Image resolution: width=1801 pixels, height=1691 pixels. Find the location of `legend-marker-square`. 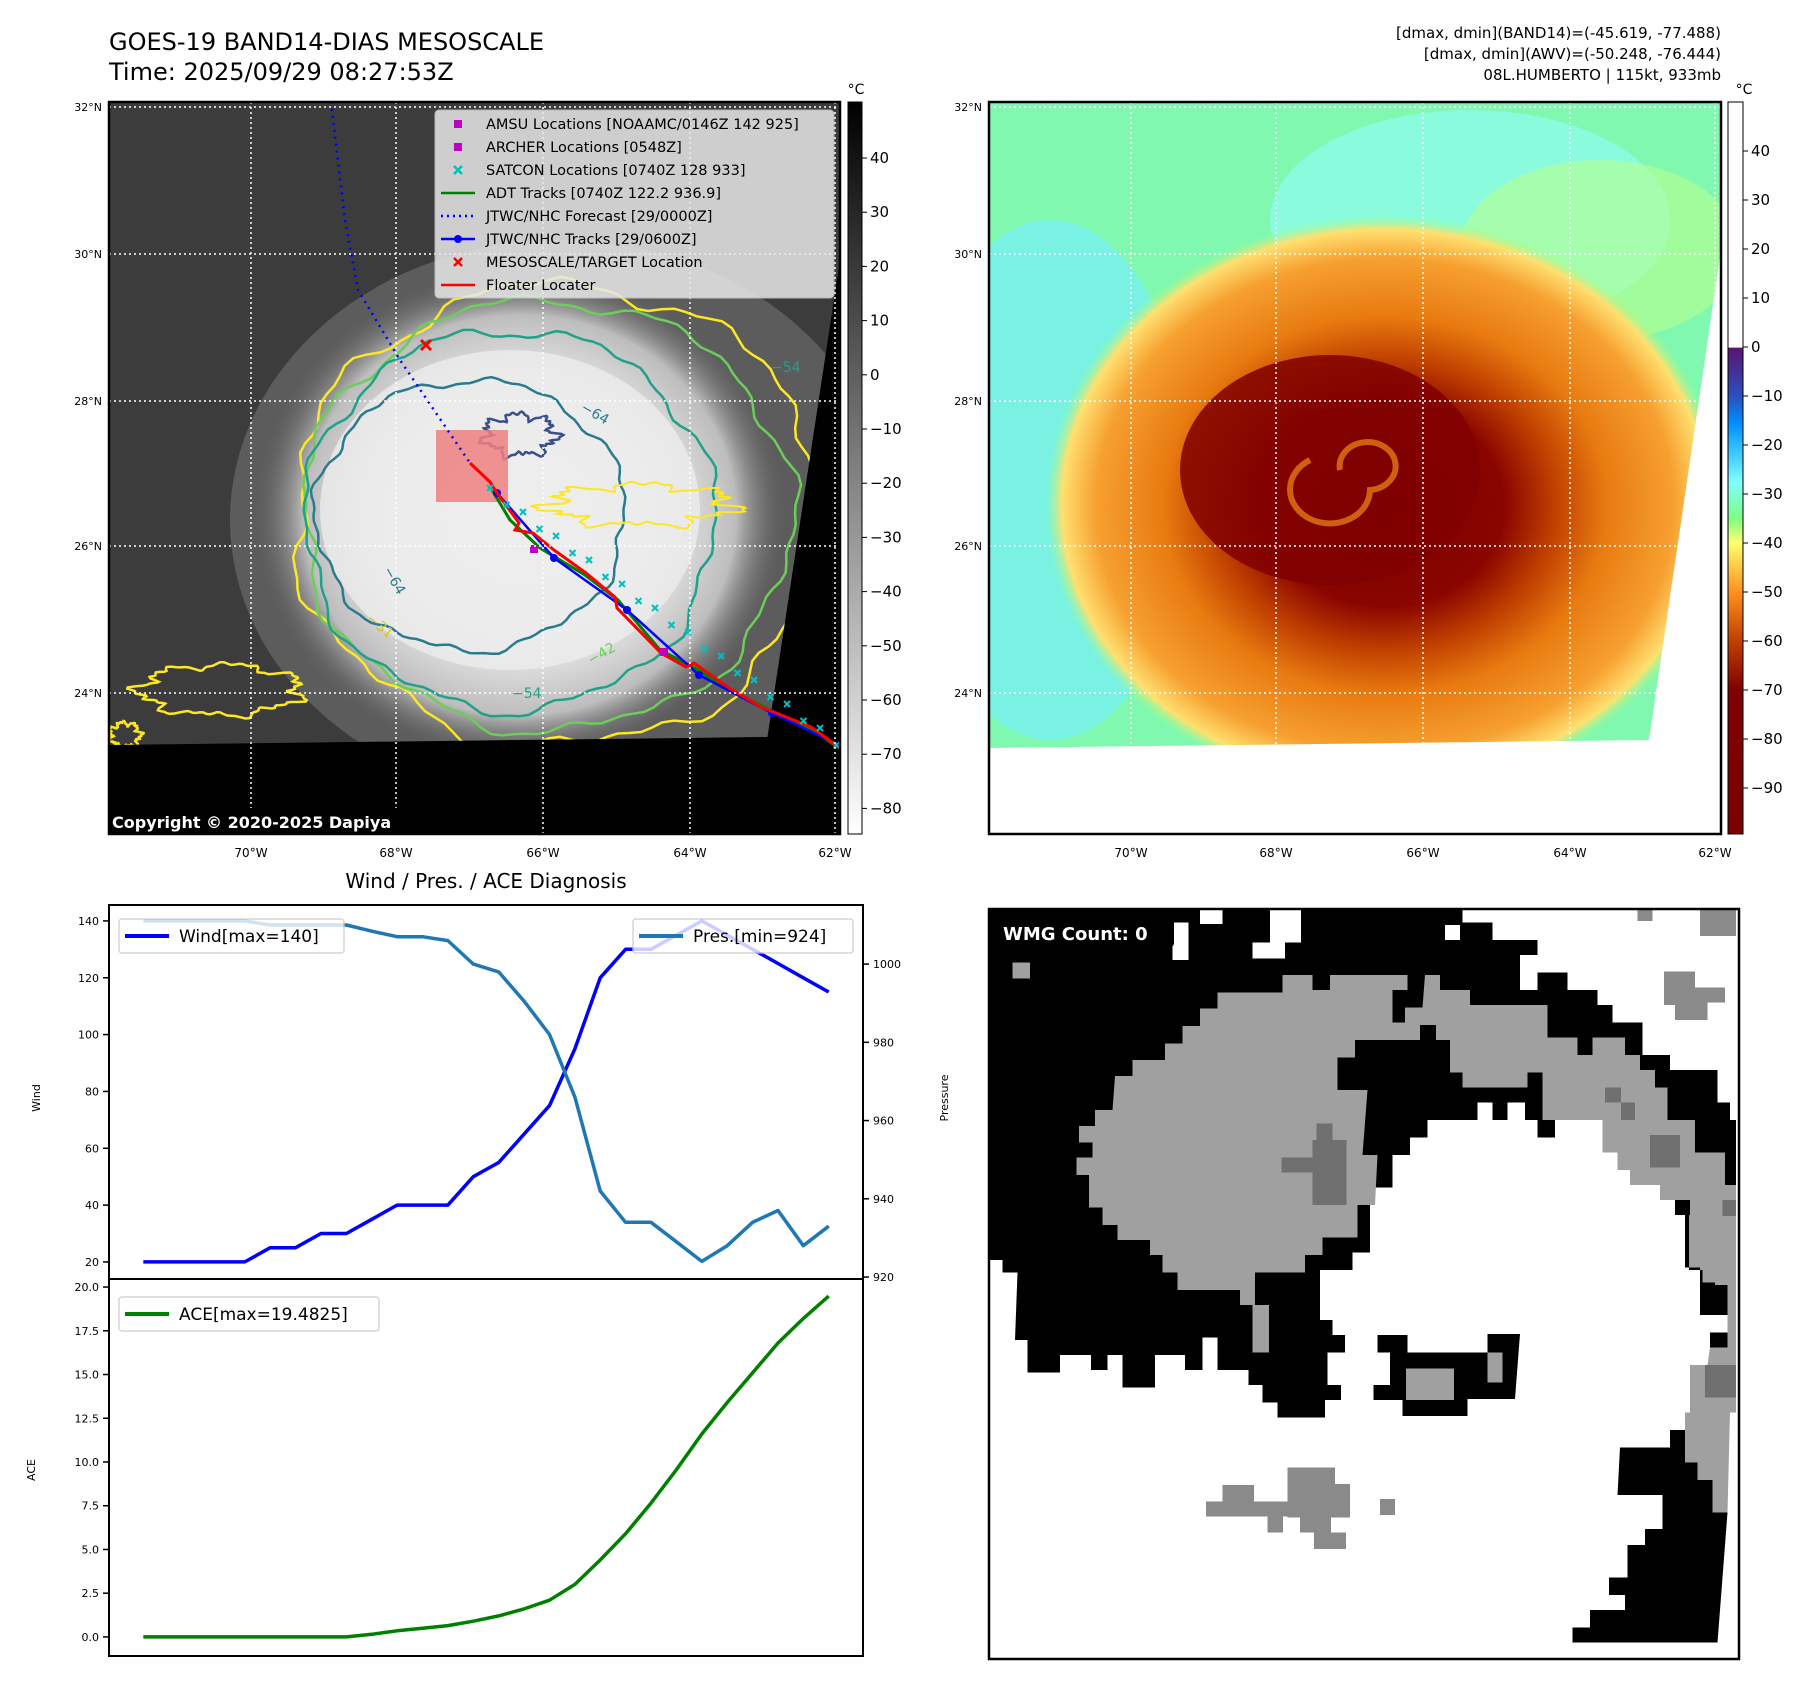

legend-marker-square is located at coordinates (458, 147).